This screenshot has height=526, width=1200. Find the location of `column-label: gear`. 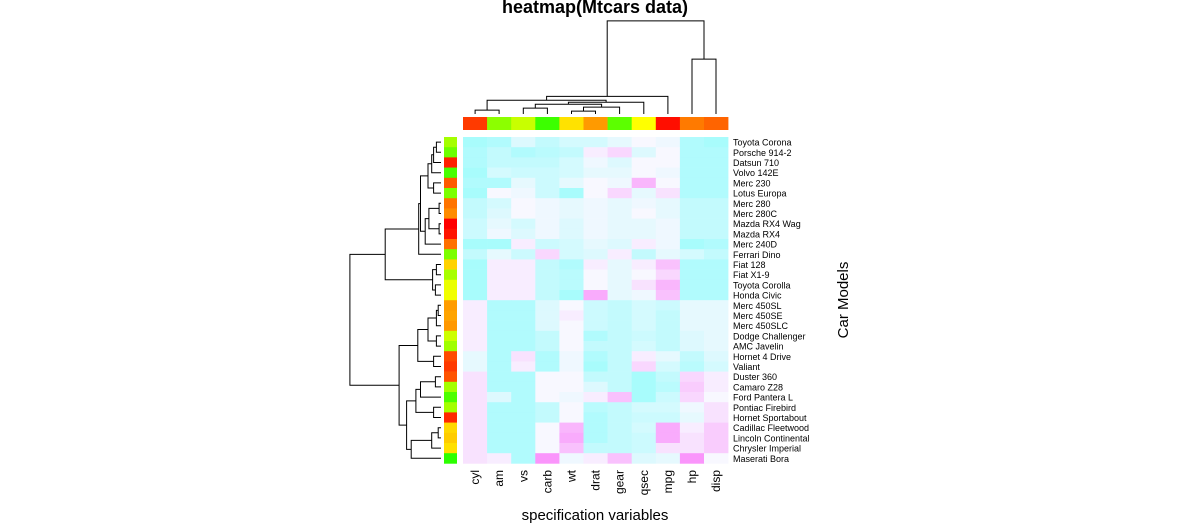

column-label: gear is located at coordinates (620, 482).